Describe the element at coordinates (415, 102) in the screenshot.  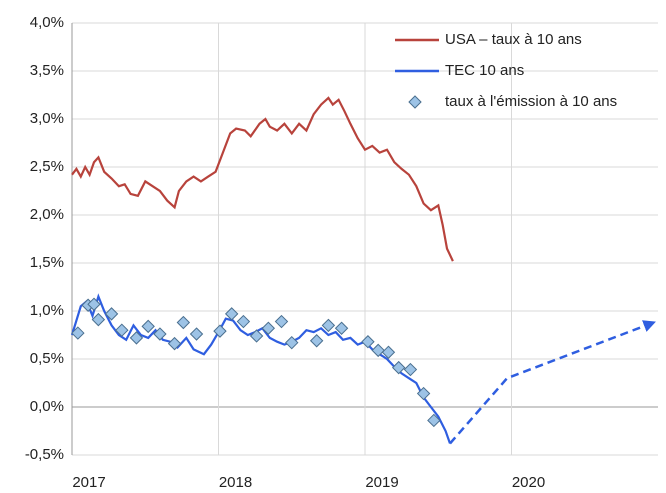
I see `legend-marker` at that location.